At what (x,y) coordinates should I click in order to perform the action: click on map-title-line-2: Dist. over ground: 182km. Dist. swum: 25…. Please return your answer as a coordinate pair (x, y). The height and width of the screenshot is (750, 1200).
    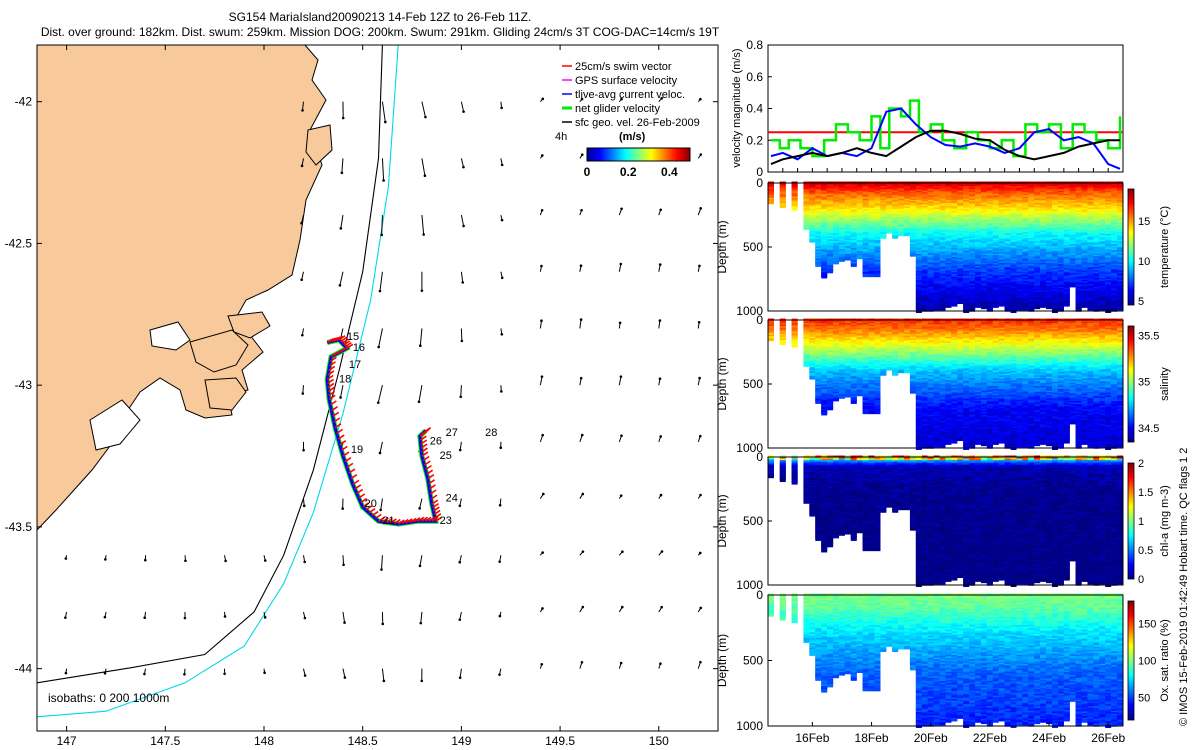
    Looking at the image, I should click on (380, 32).